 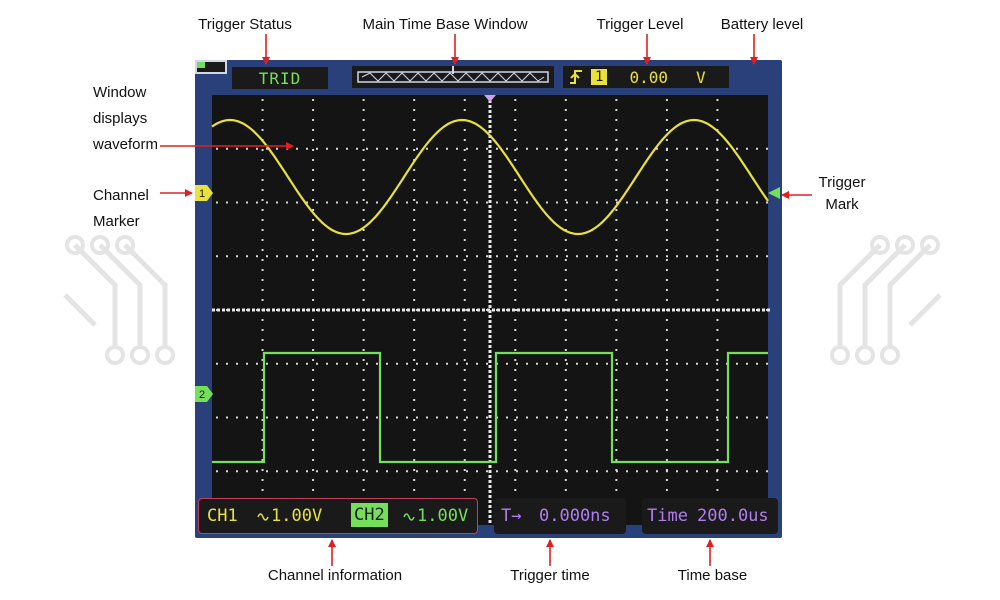 What do you see at coordinates (126, 144) in the screenshot?
I see `callout-line: waveform` at bounding box center [126, 144].